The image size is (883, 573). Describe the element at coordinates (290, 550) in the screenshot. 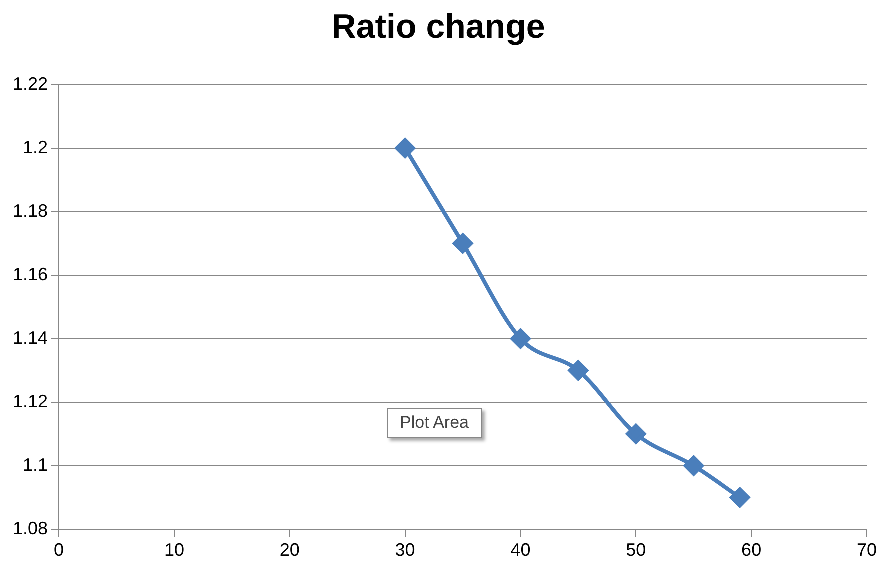

I see `x-tick-label: 20` at that location.